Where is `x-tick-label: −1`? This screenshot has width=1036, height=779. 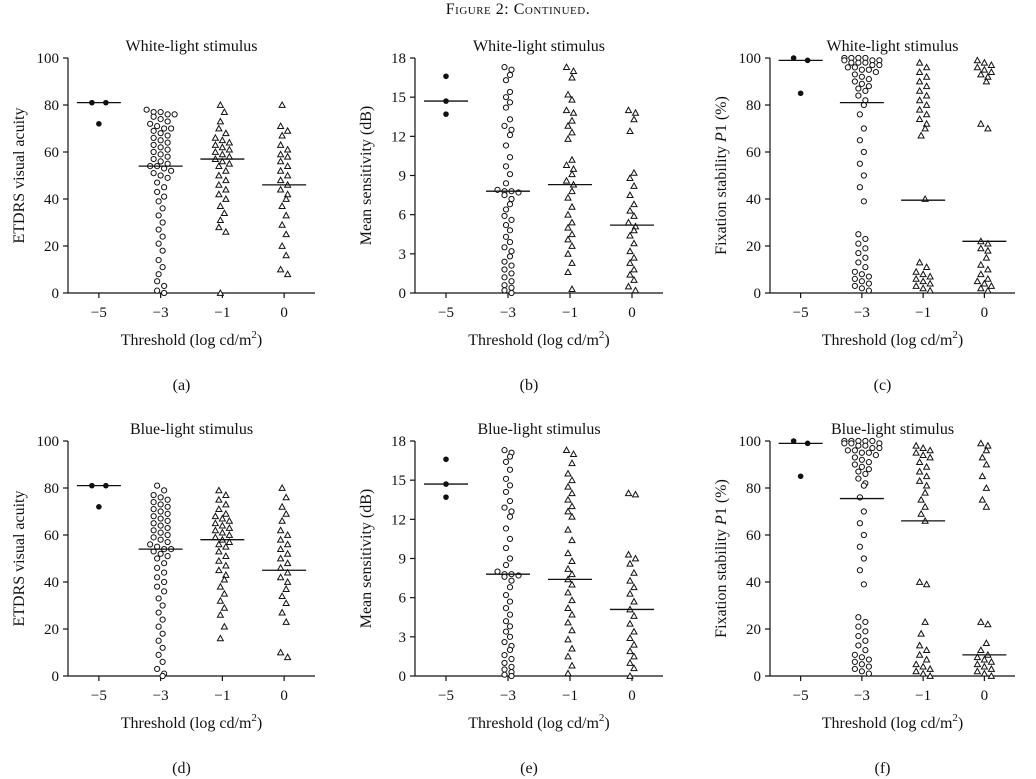 x-tick-label: −1 is located at coordinates (222, 696).